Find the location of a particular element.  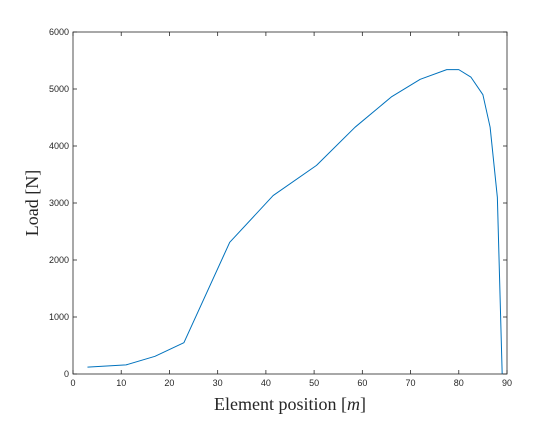

x-axis-label-prefix: Element position [ is located at coordinates (280, 404).